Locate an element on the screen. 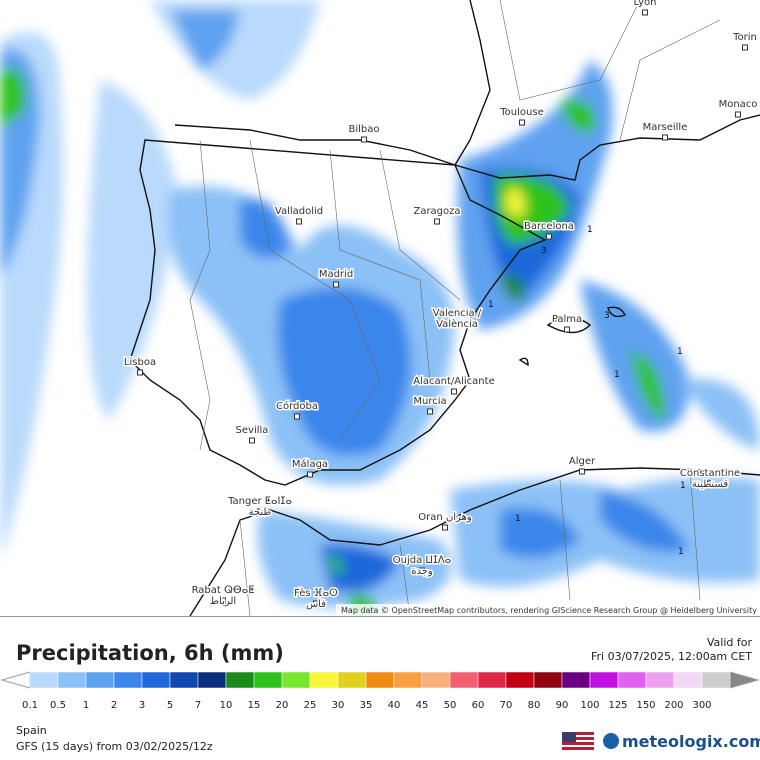  city-label: Valladolid is located at coordinates (299, 211).